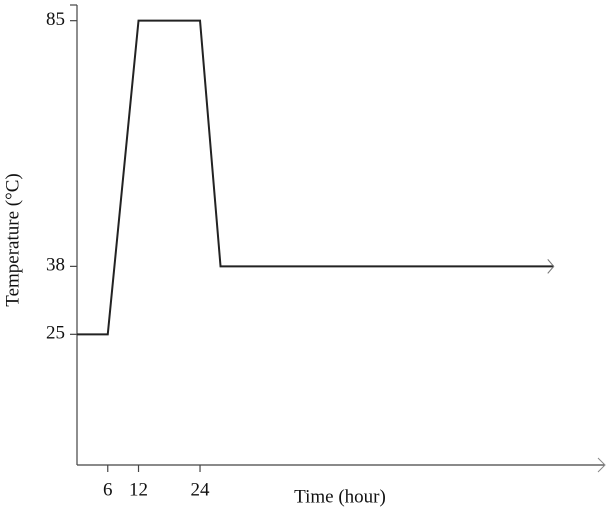  What do you see at coordinates (55, 333) in the screenshot?
I see `y-tick-label: 25` at bounding box center [55, 333].